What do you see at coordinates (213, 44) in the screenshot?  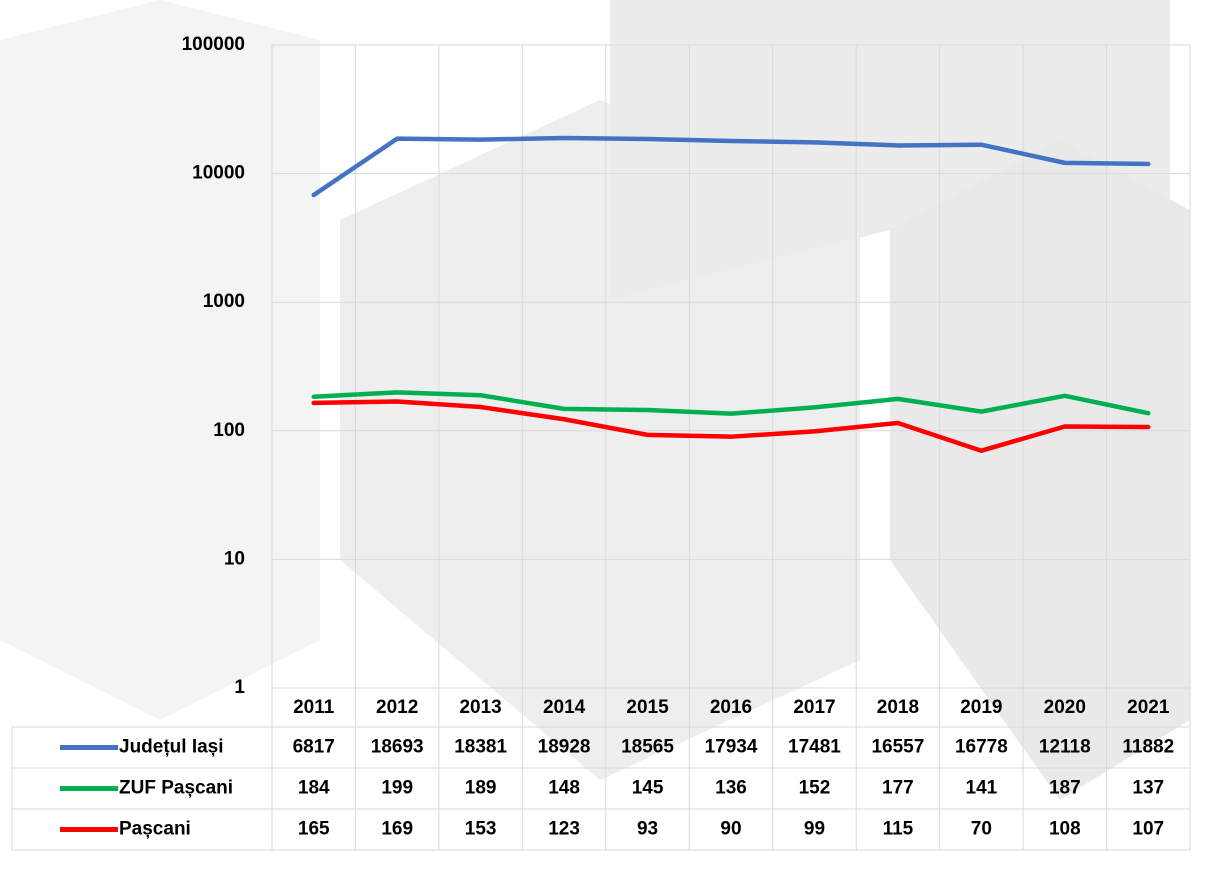 I see `y-tick-label: 100000` at bounding box center [213, 44].